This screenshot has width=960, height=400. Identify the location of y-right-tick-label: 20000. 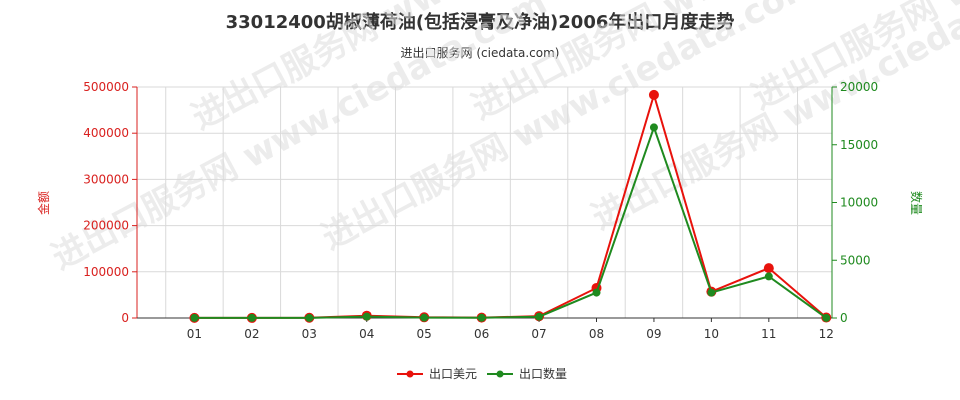
(859, 87).